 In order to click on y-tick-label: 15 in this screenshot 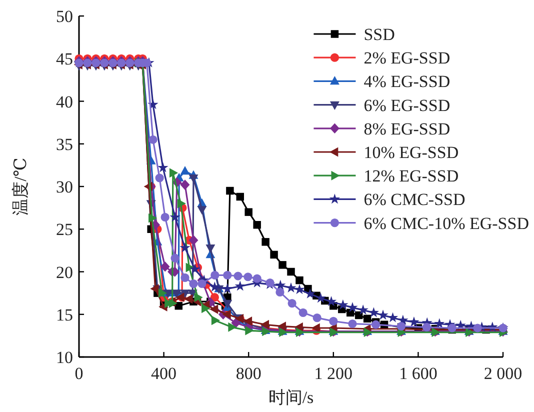, I will do `click(64, 314)`.